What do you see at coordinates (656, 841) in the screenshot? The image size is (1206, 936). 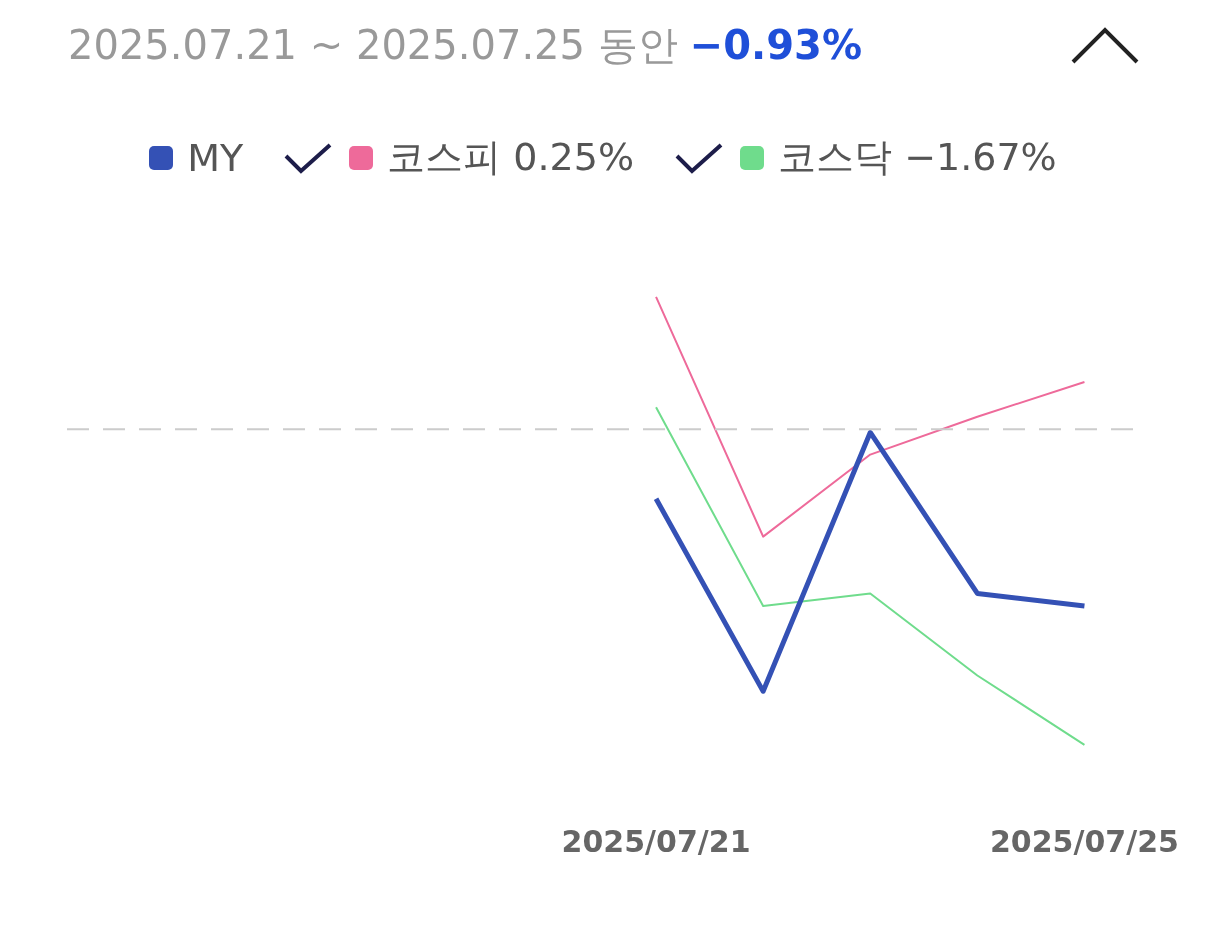 I see `x-tick-label: 2025/07/21` at bounding box center [656, 841].